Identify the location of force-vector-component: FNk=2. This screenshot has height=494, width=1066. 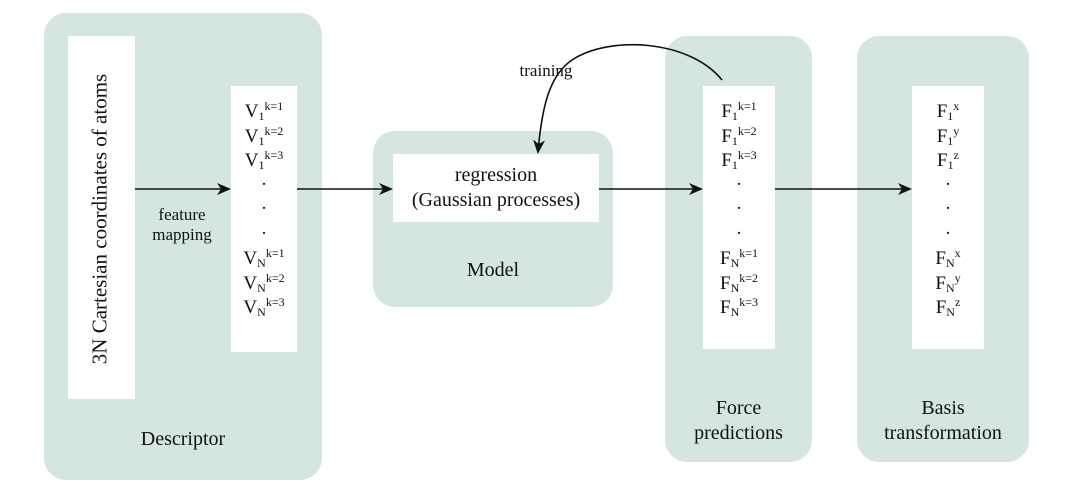
(739, 280).